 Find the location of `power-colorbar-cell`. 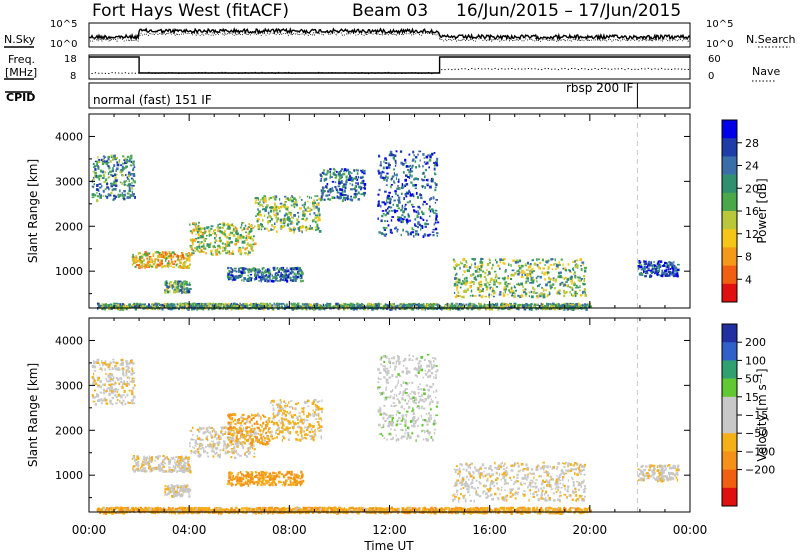

power-colorbar-cell is located at coordinates (729, 293).